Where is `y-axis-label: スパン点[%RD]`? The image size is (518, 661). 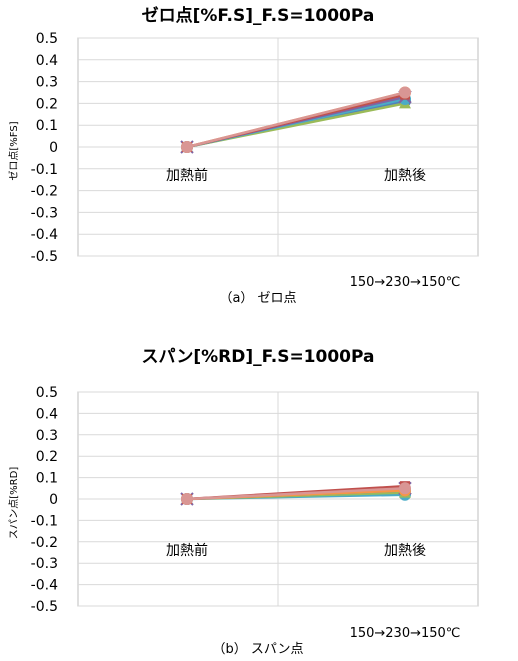 y-axis-label: スパン点[%RD] is located at coordinates (14, 503).